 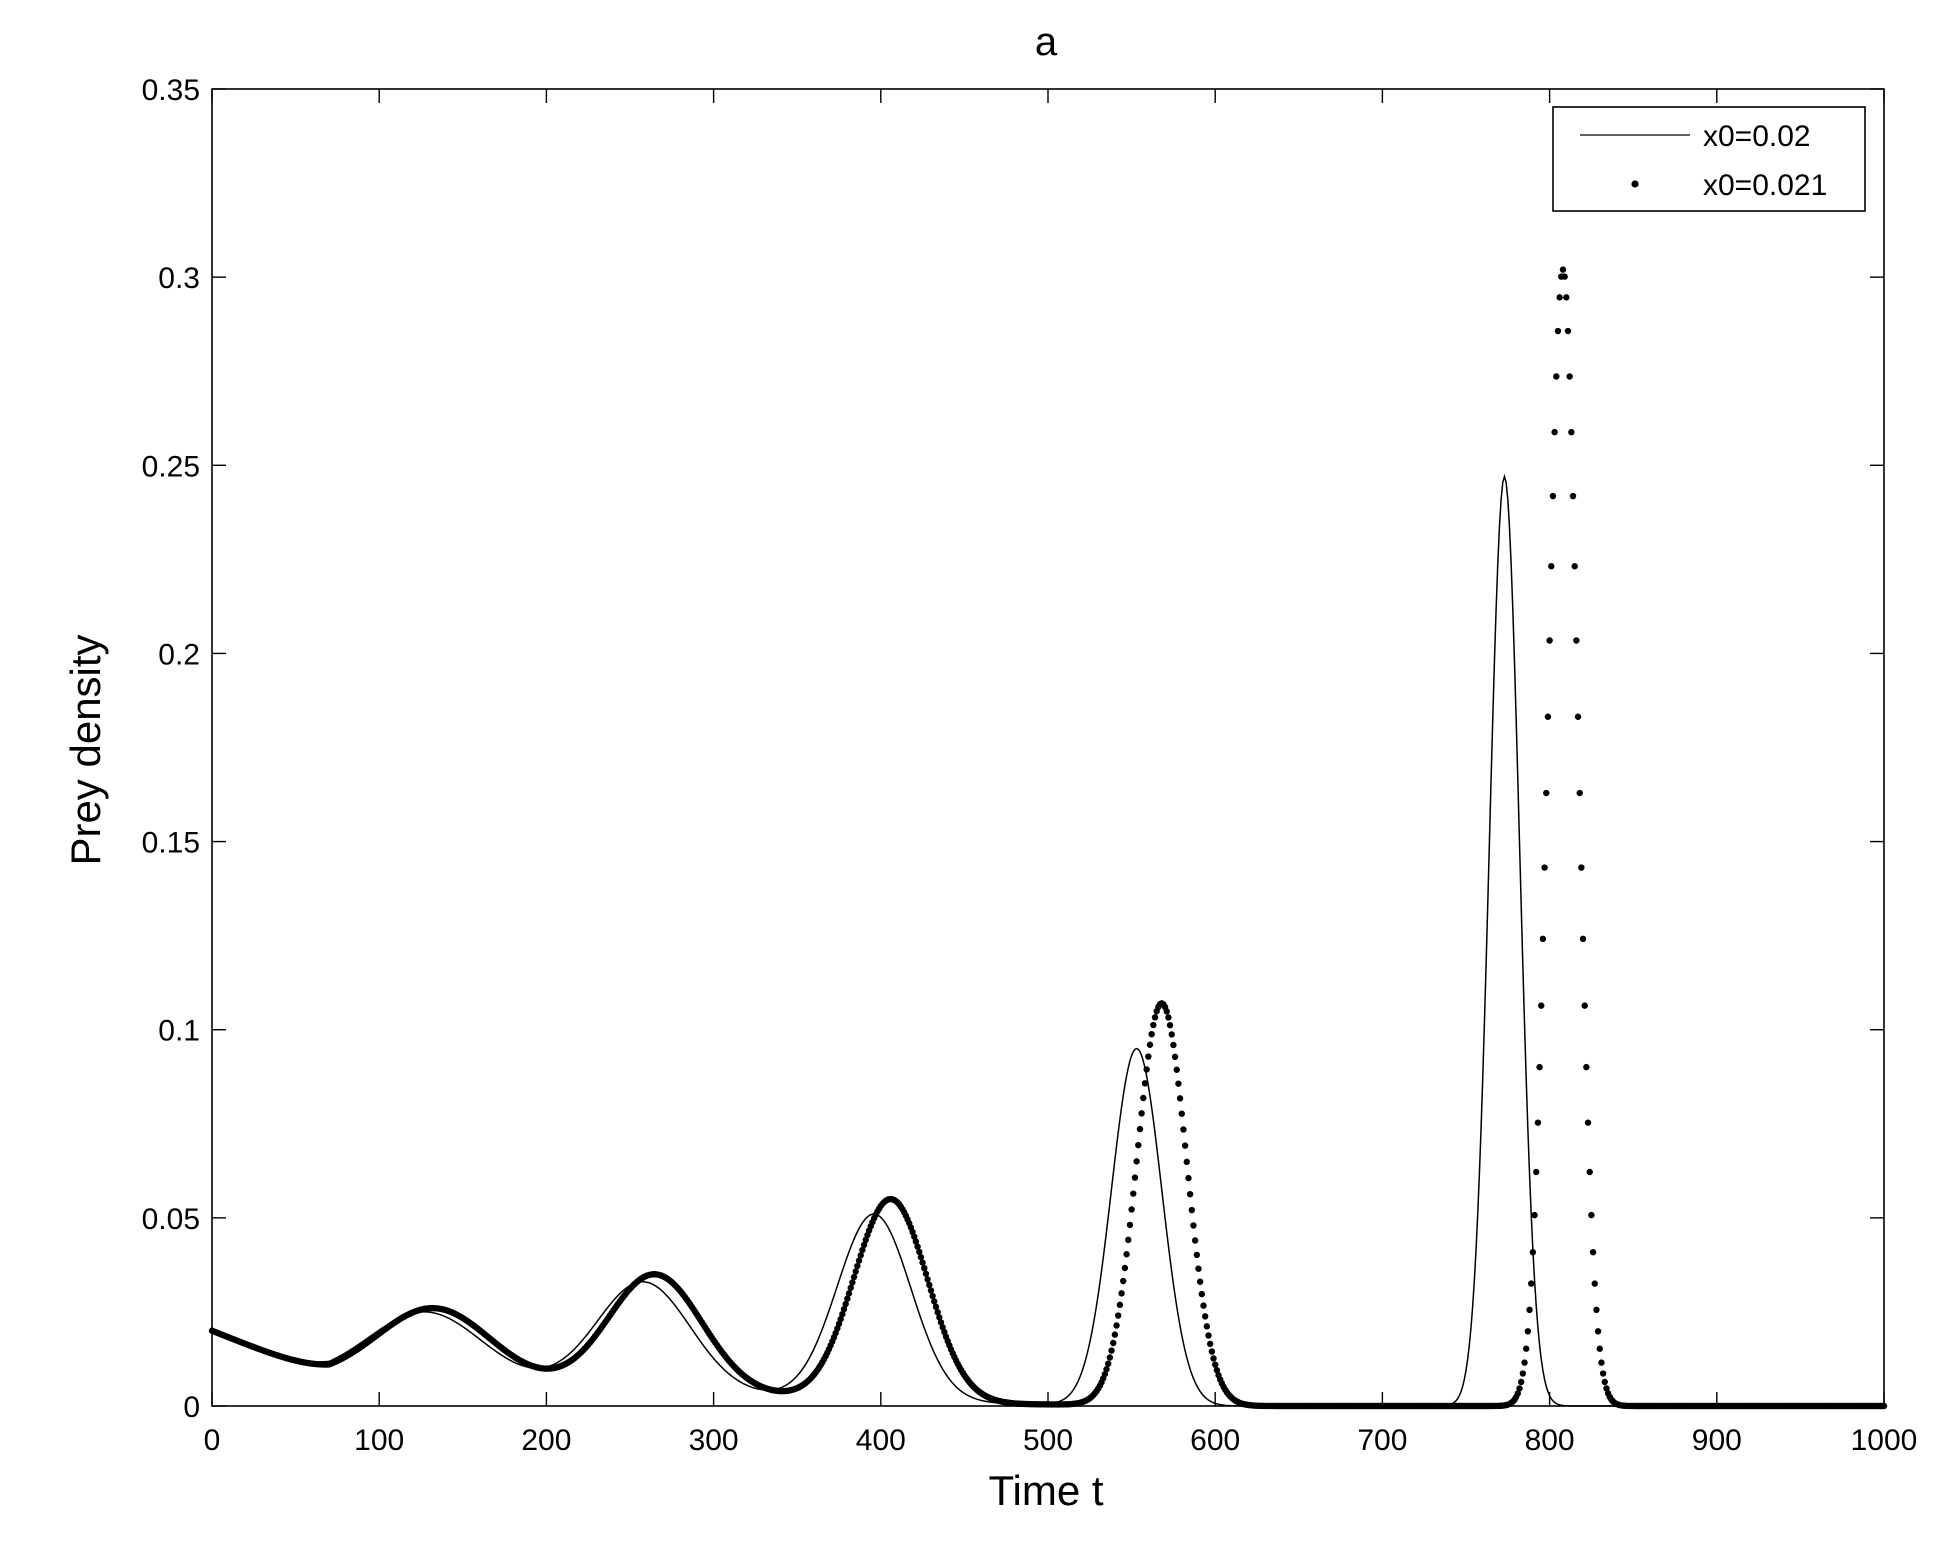 What do you see at coordinates (1635, 184) in the screenshot?
I see `legend-dot-swatch` at bounding box center [1635, 184].